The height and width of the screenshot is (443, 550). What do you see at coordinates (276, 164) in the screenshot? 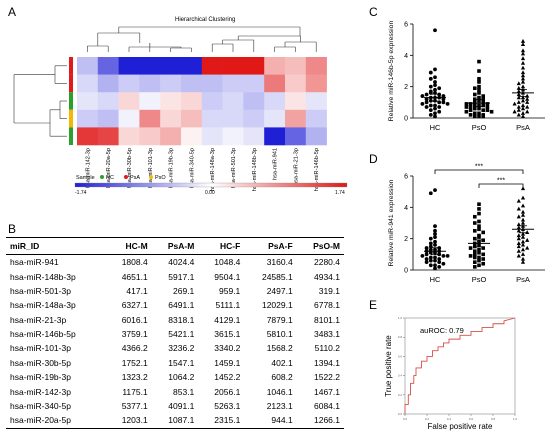
I see `heatmap-column-label: hsa-miR-941` at bounding box center [276, 164].